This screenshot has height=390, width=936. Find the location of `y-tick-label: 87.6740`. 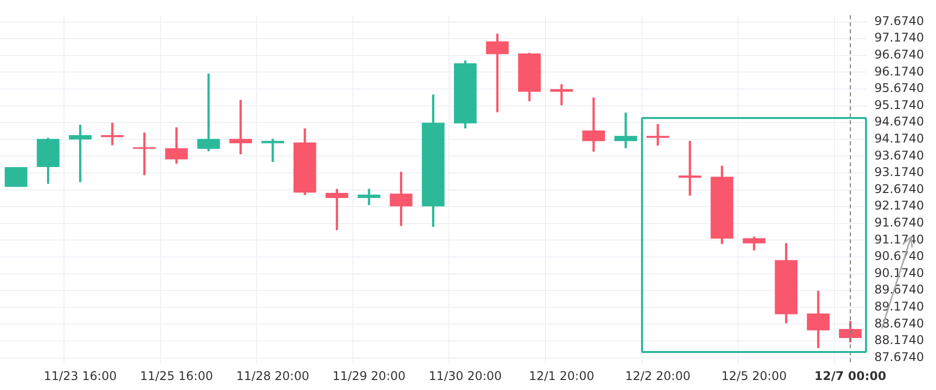

y-tick-label: 87.6740 is located at coordinates (899, 357).